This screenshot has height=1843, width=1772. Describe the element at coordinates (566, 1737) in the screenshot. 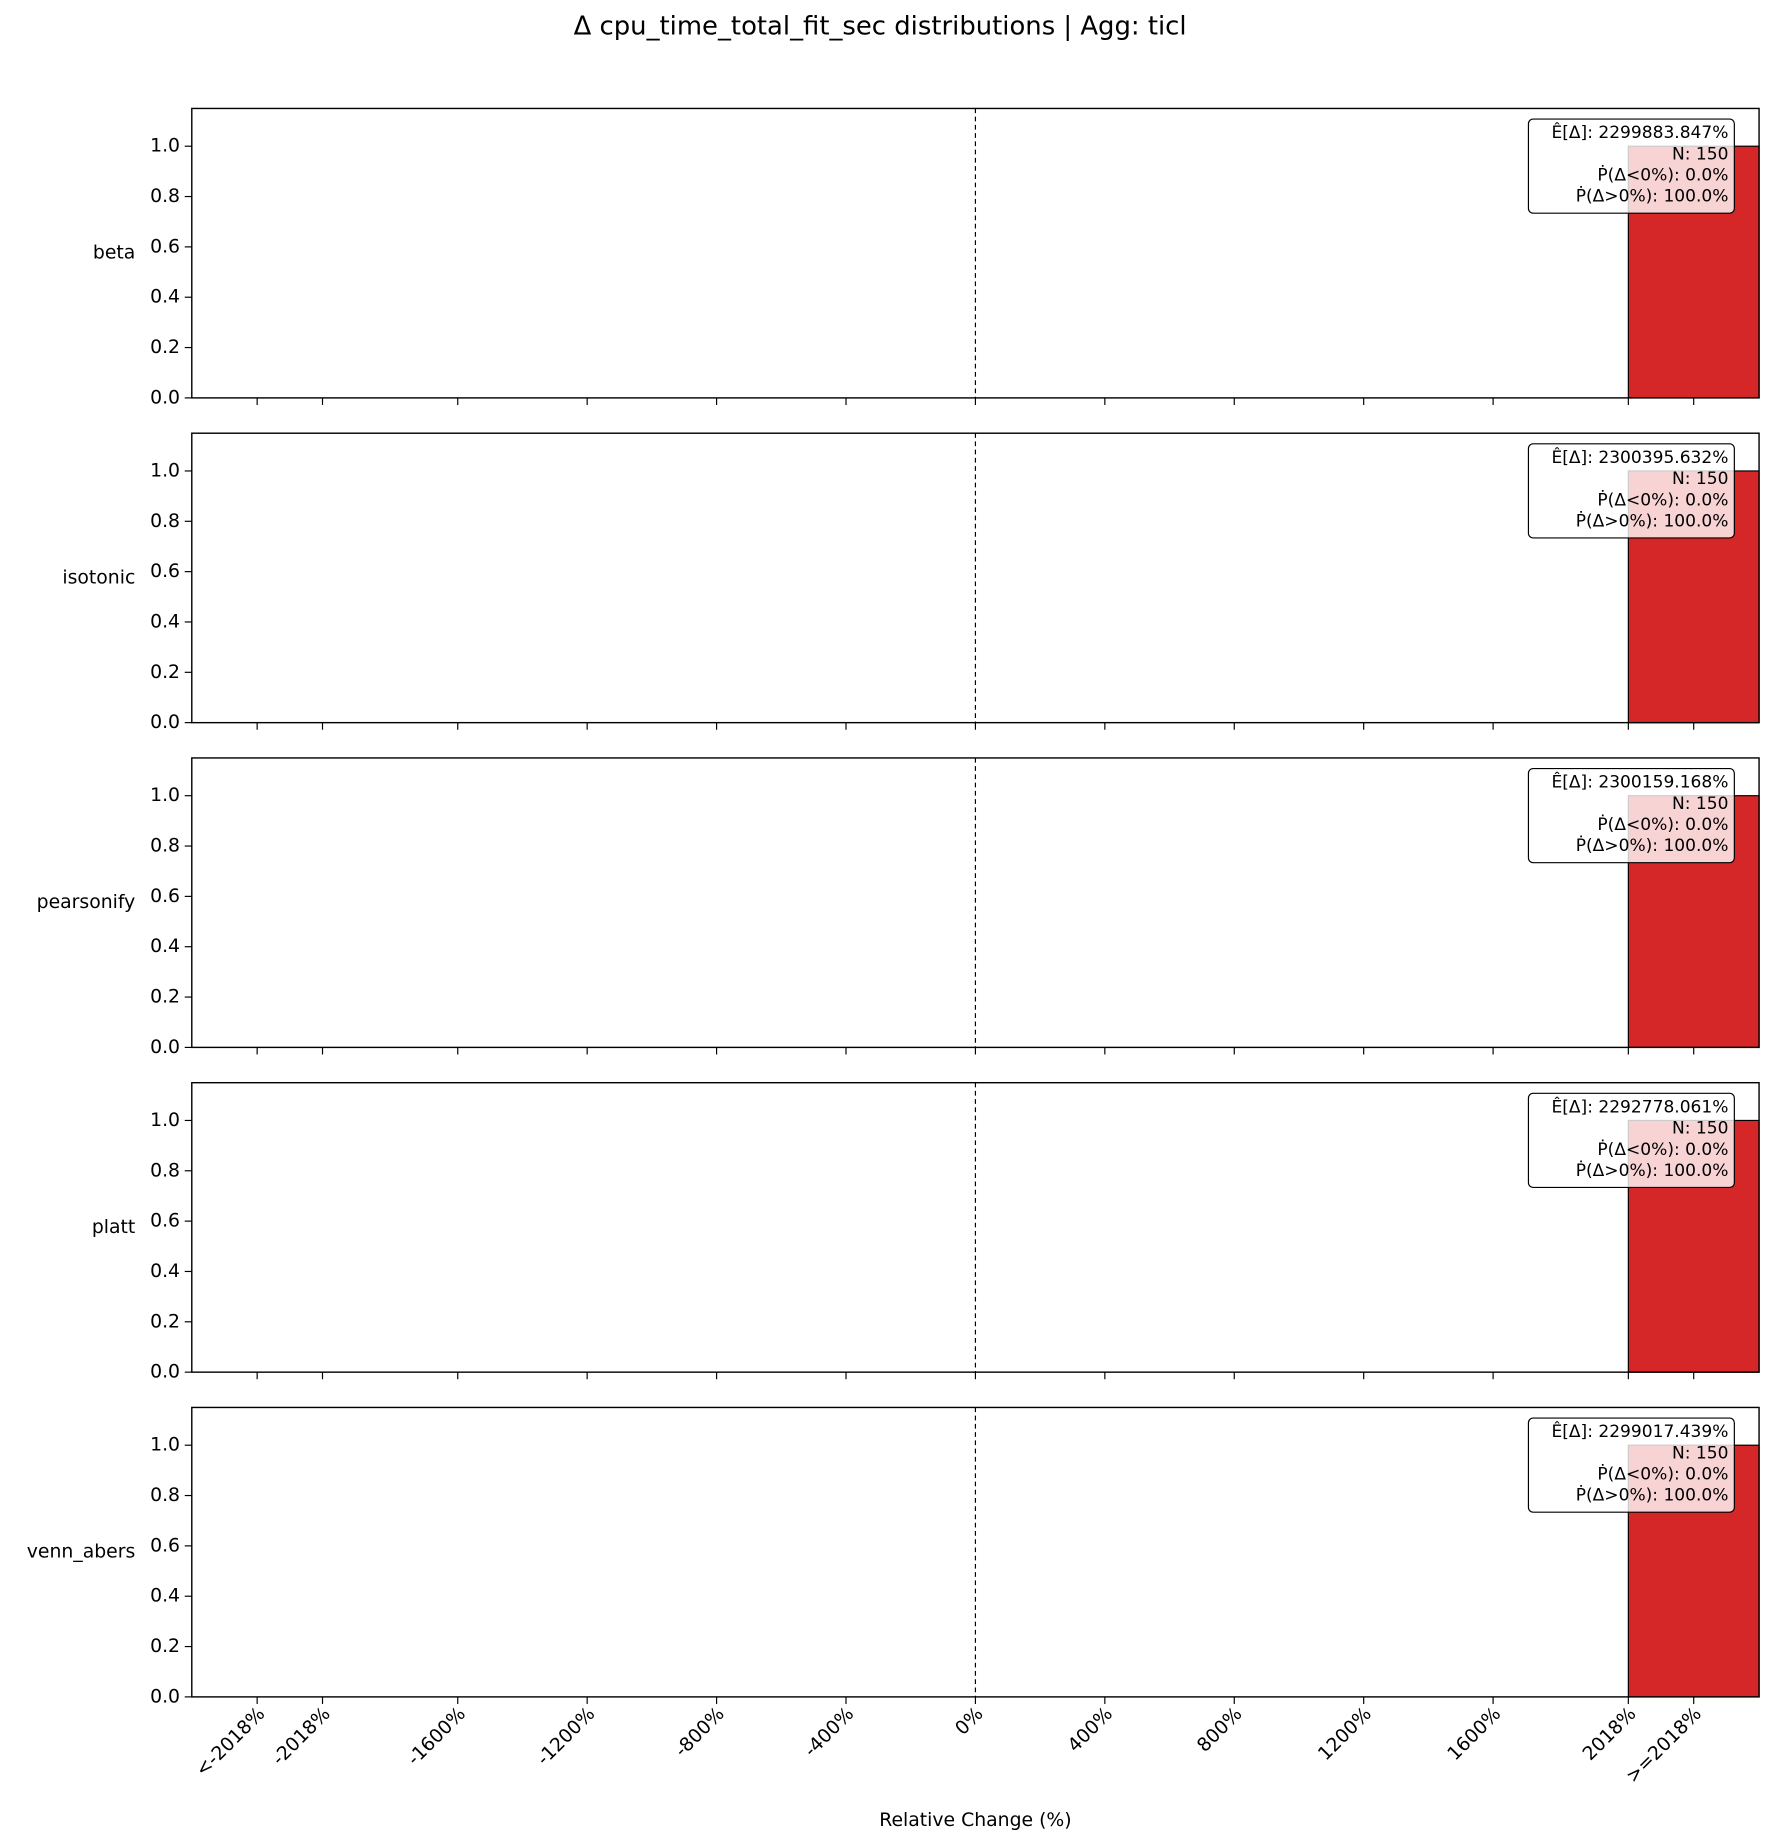

I see `x-tick-label: -1200%` at that location.